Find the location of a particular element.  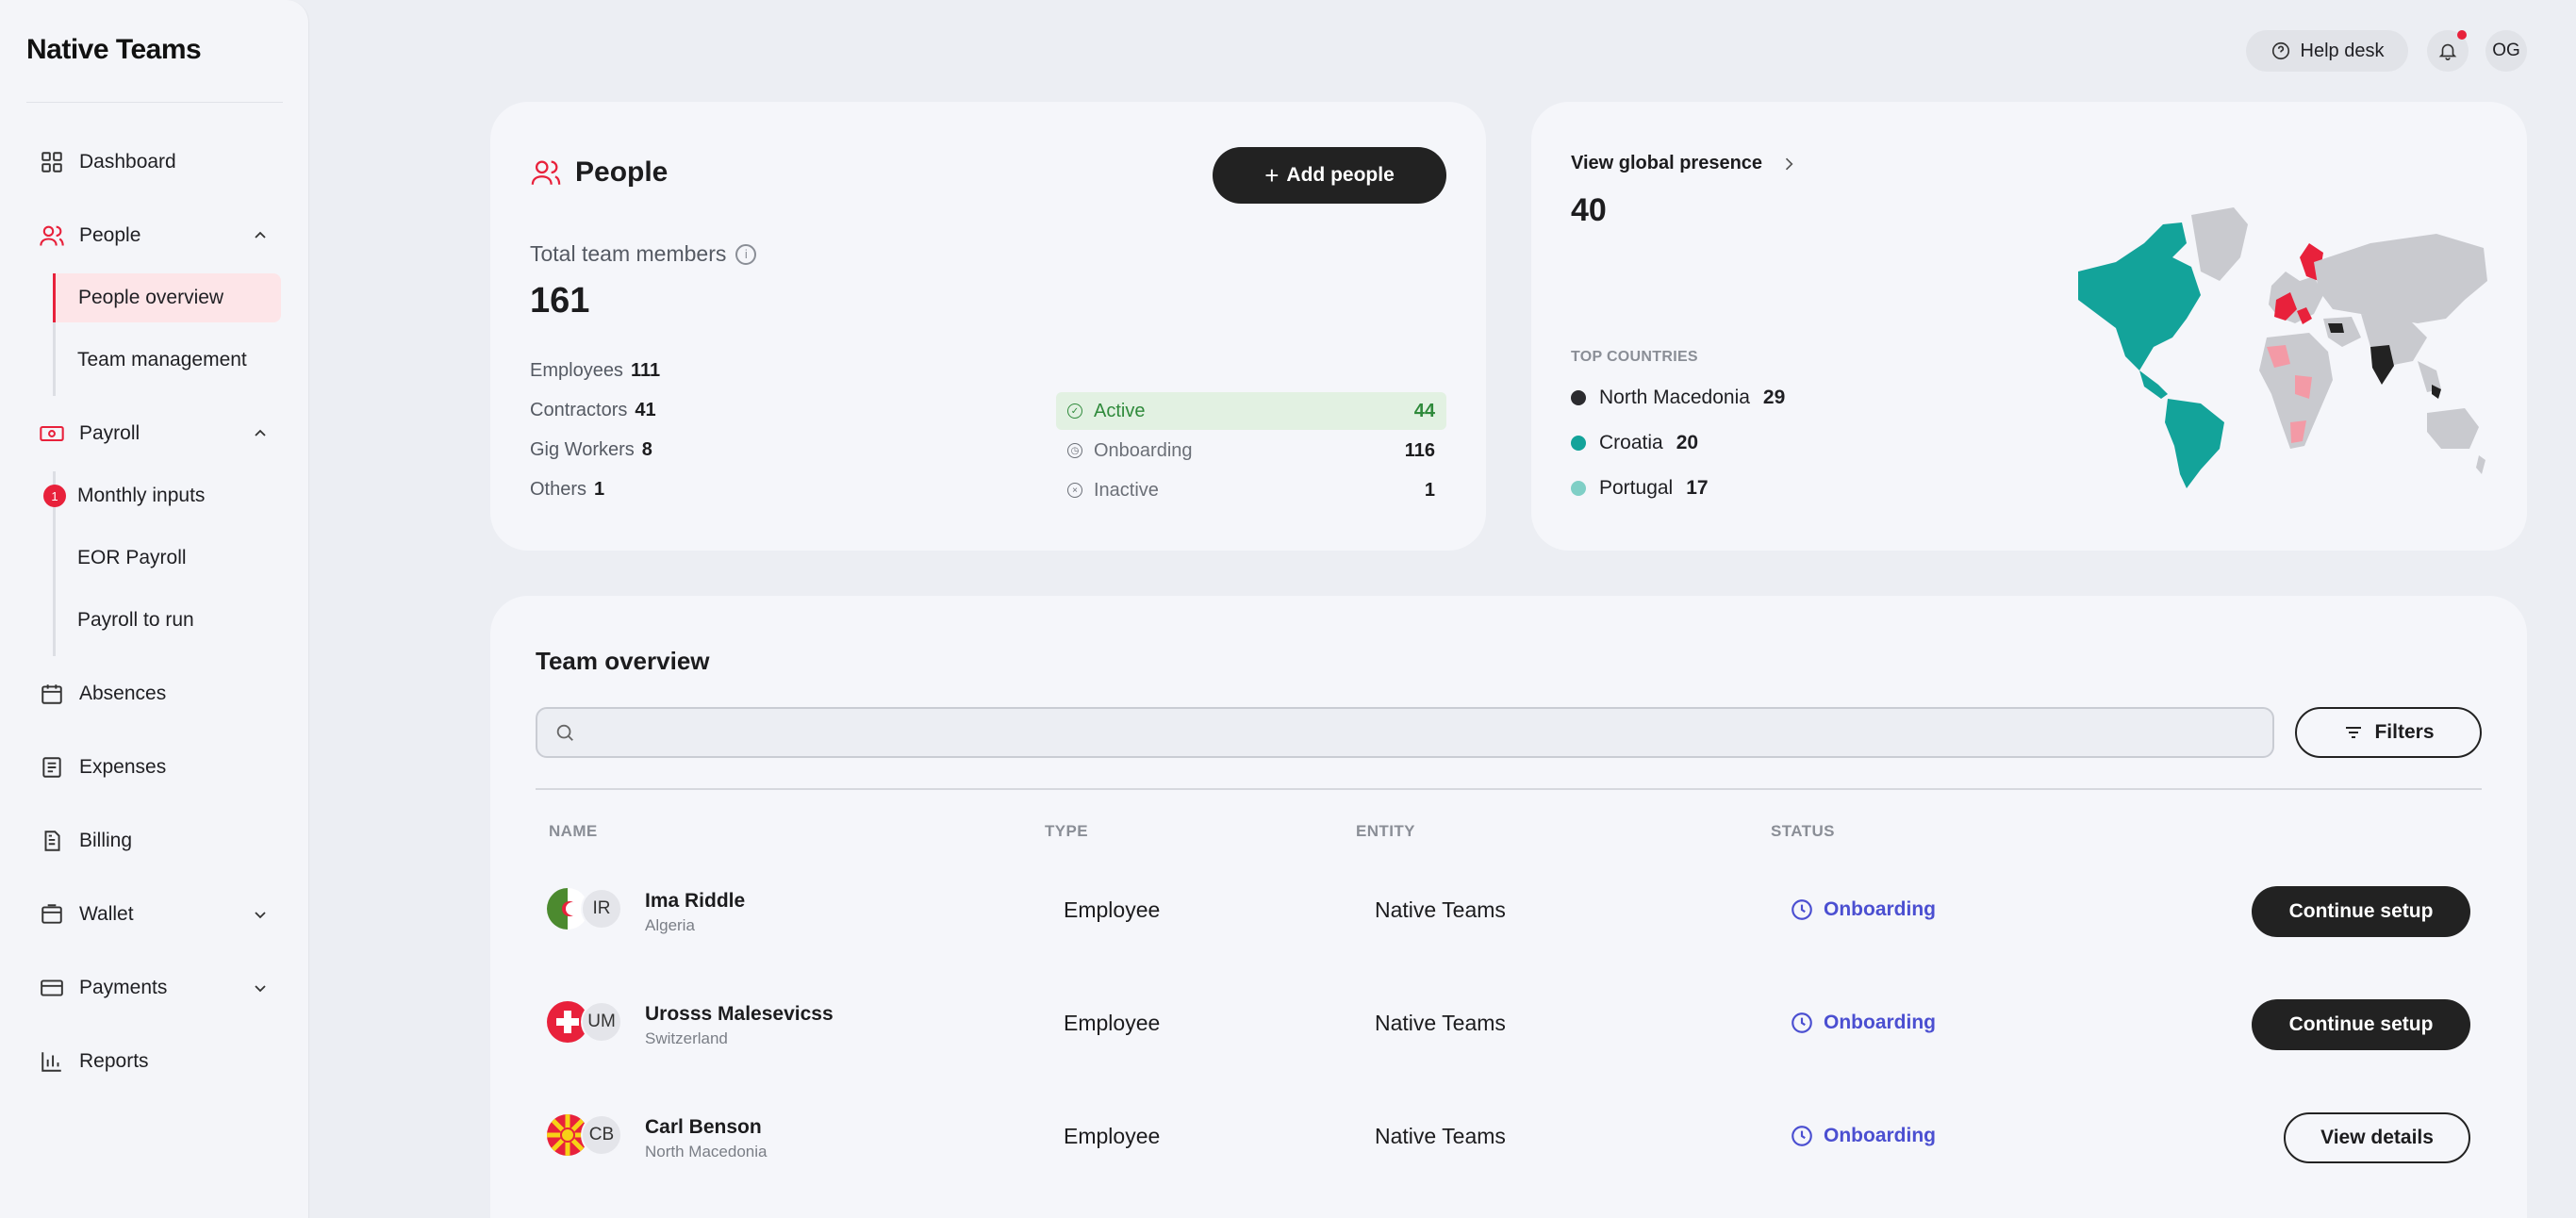

app-logo: Native Teams is located at coordinates (114, 50).